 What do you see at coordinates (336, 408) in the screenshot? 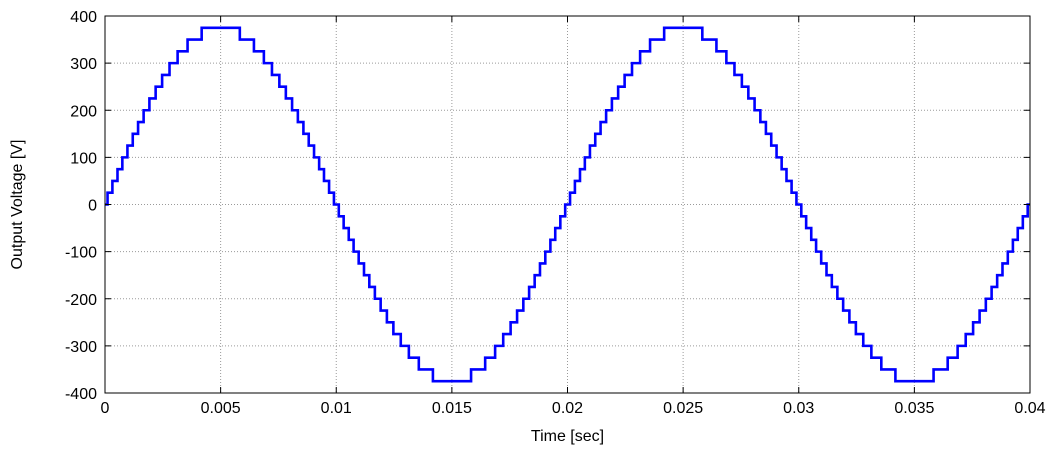
I see `x-tick-label: 0.01` at bounding box center [336, 408].